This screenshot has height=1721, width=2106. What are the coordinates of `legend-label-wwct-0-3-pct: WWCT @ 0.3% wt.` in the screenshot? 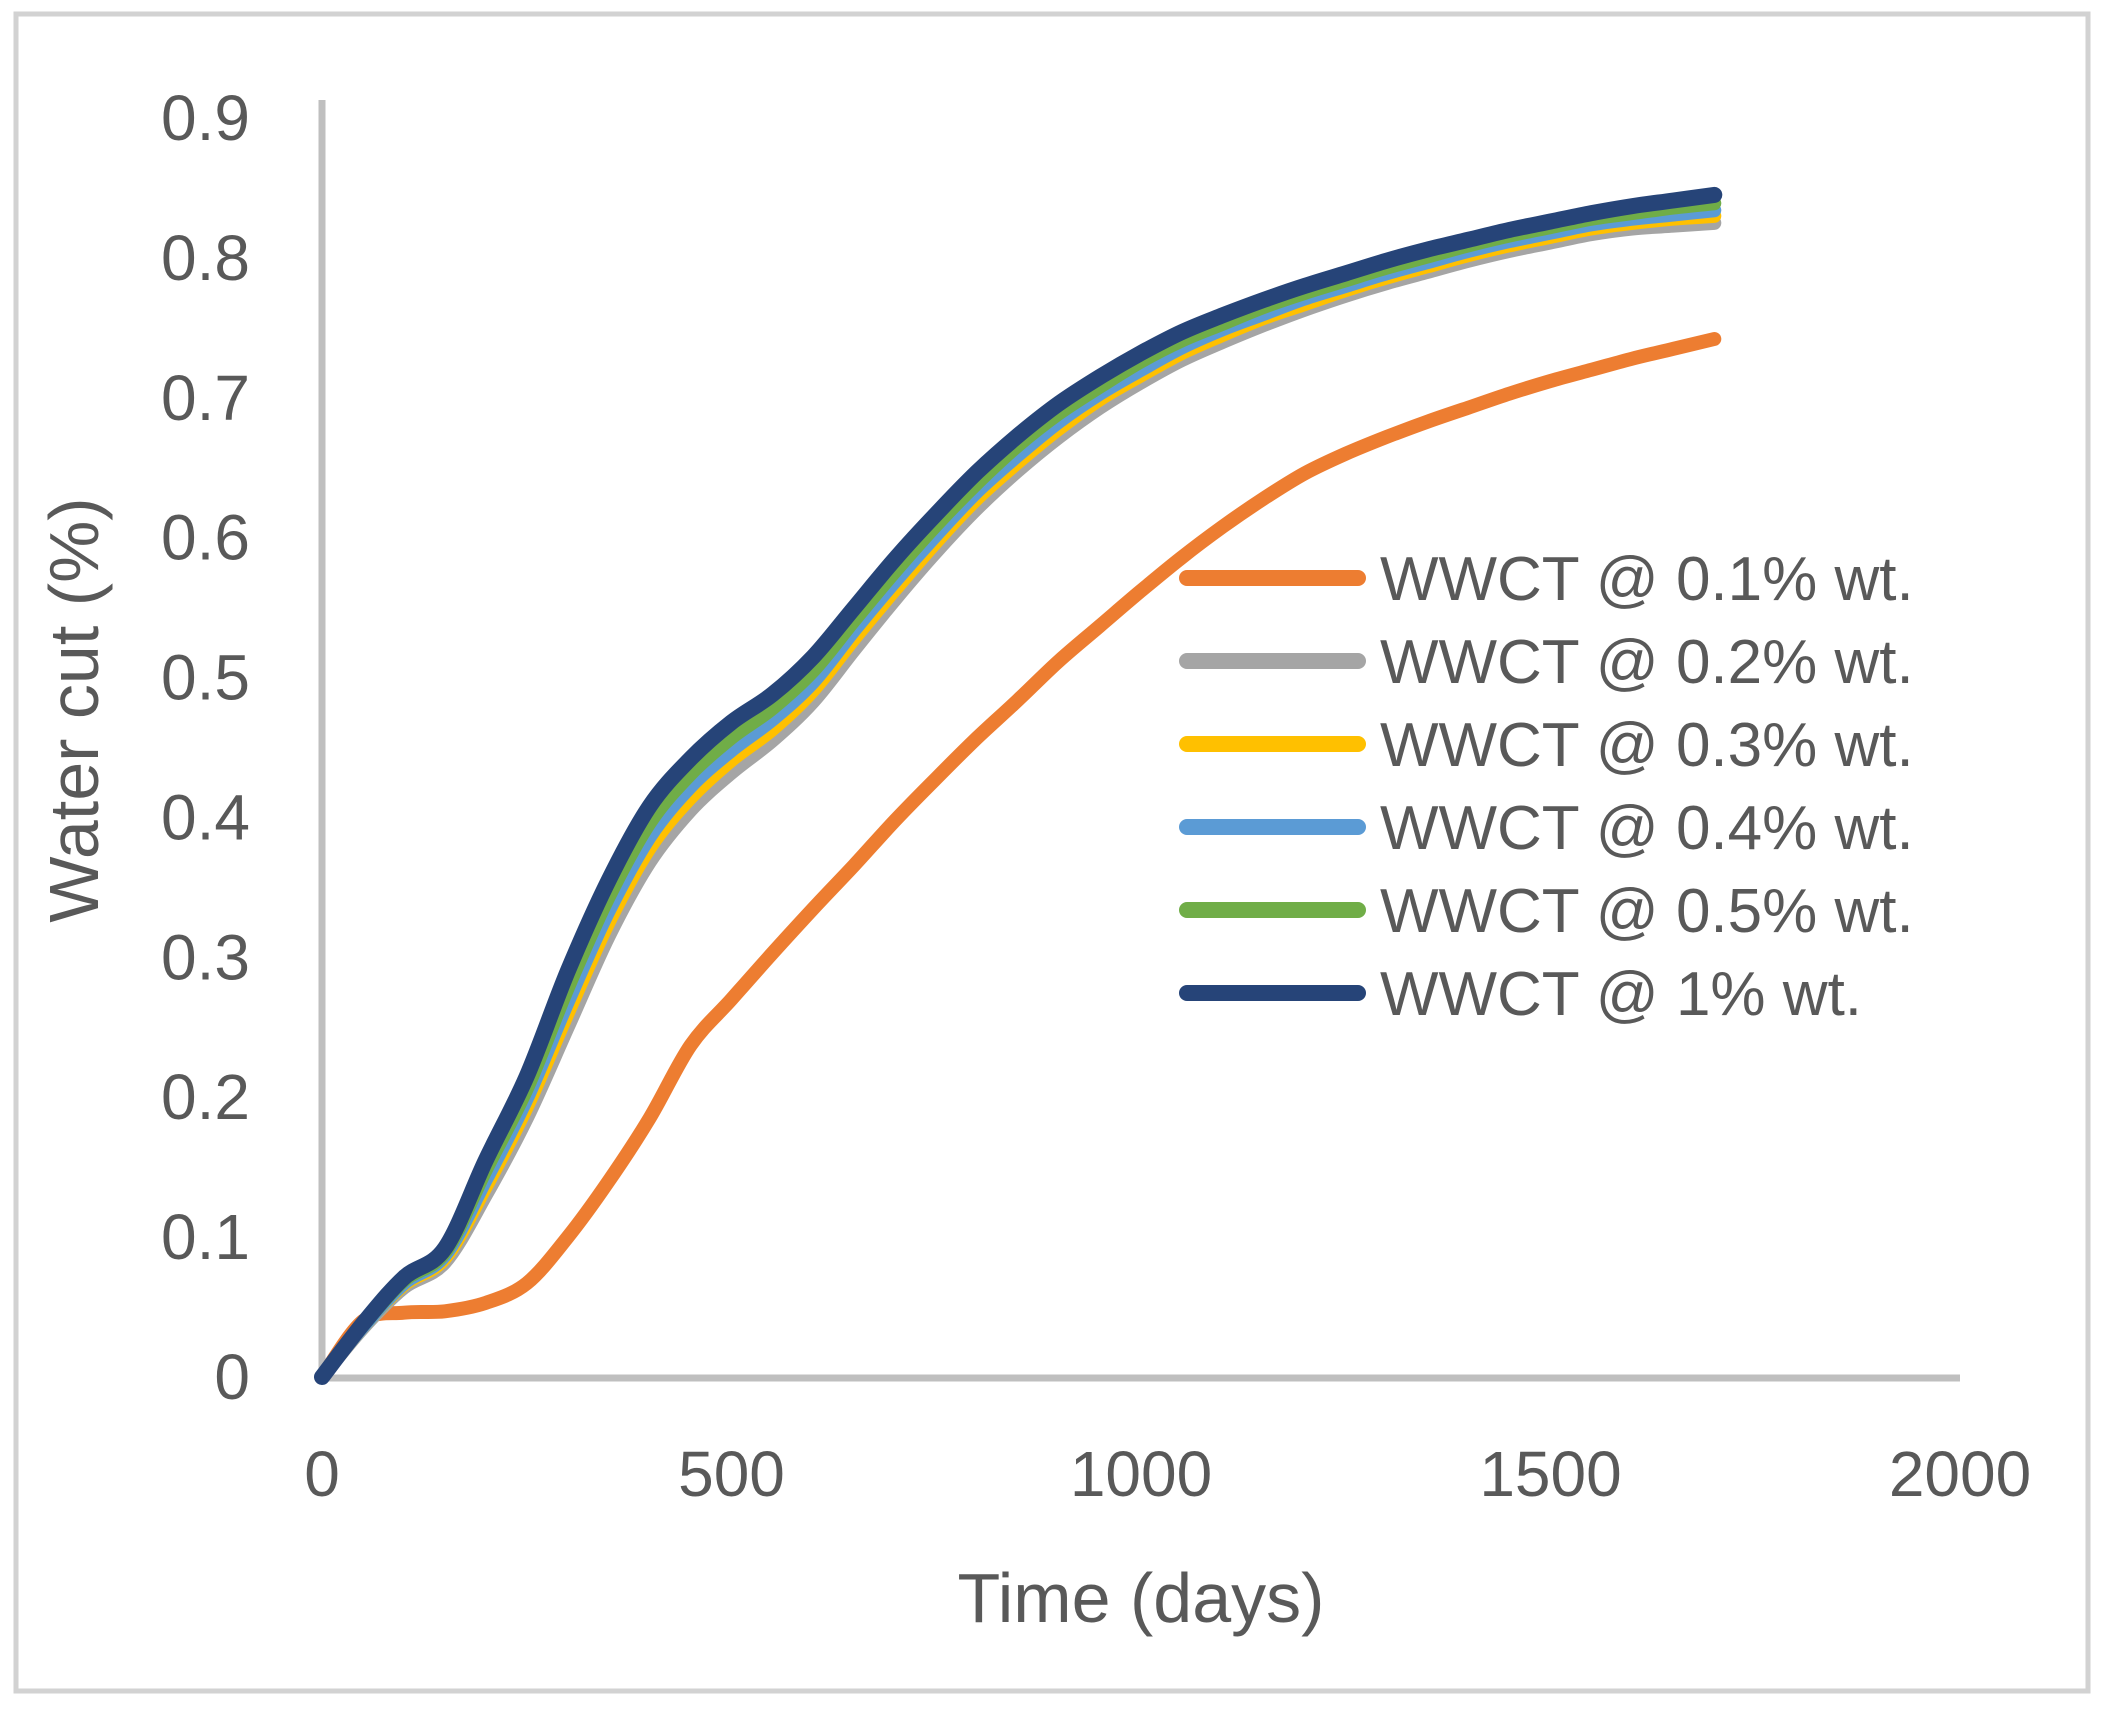 It's located at (1647, 745).